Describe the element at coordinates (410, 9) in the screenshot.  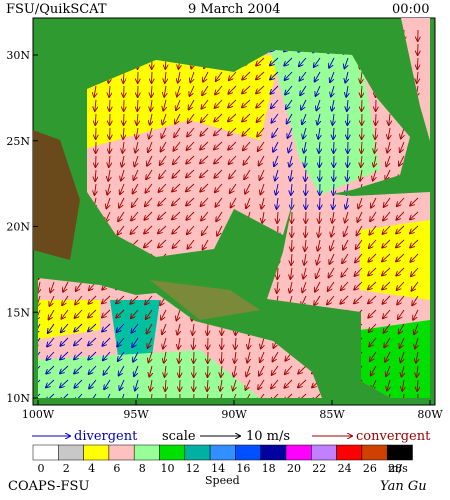
I see `time: 00:00` at that location.